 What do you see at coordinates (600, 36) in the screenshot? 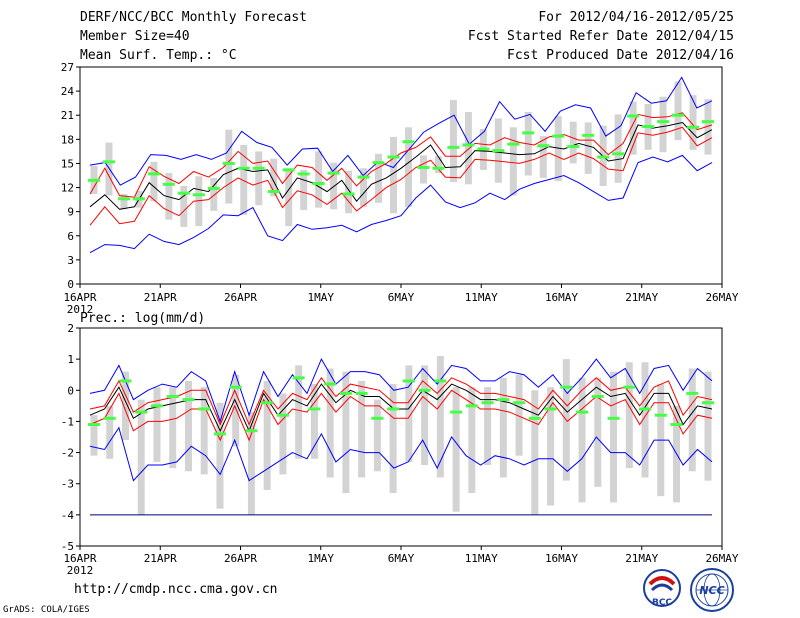
I see `fcst-started-date: Fcst Started Refer Date 2012/04/15` at bounding box center [600, 36].